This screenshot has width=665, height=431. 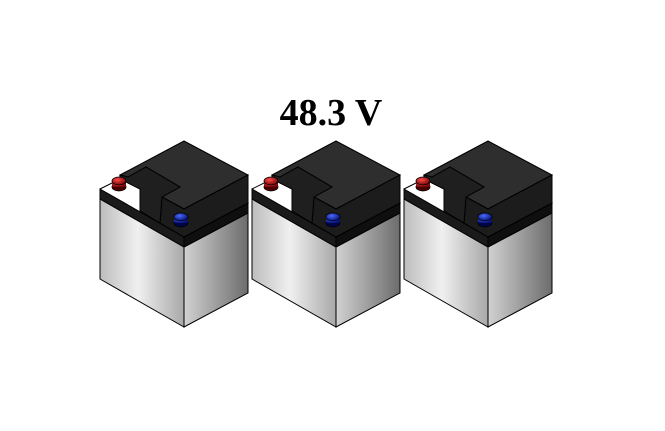 What do you see at coordinates (331, 113) in the screenshot?
I see `voltage-reading: 48.3 V` at bounding box center [331, 113].